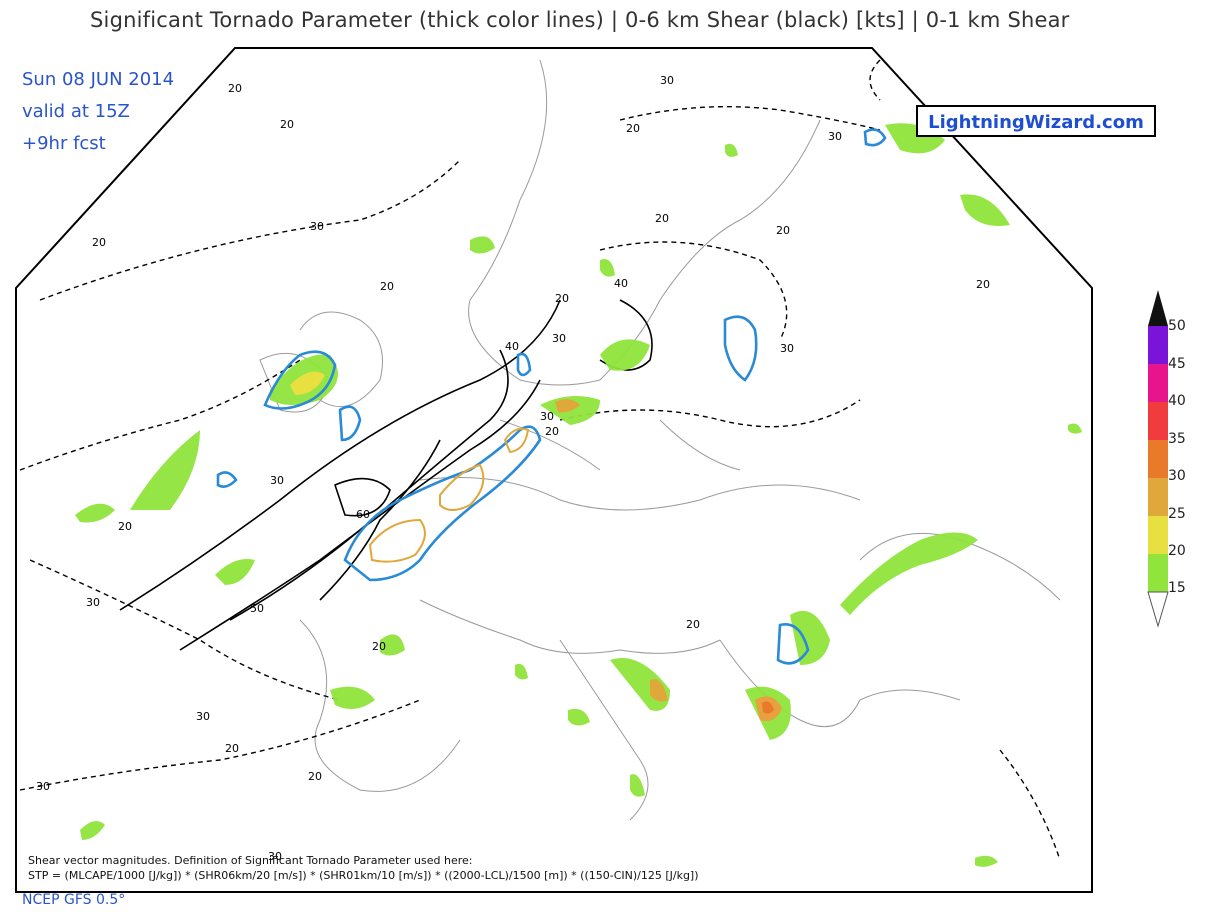  Describe the element at coordinates (363, 514) in the screenshot. I see `contour-label: 60` at that location.